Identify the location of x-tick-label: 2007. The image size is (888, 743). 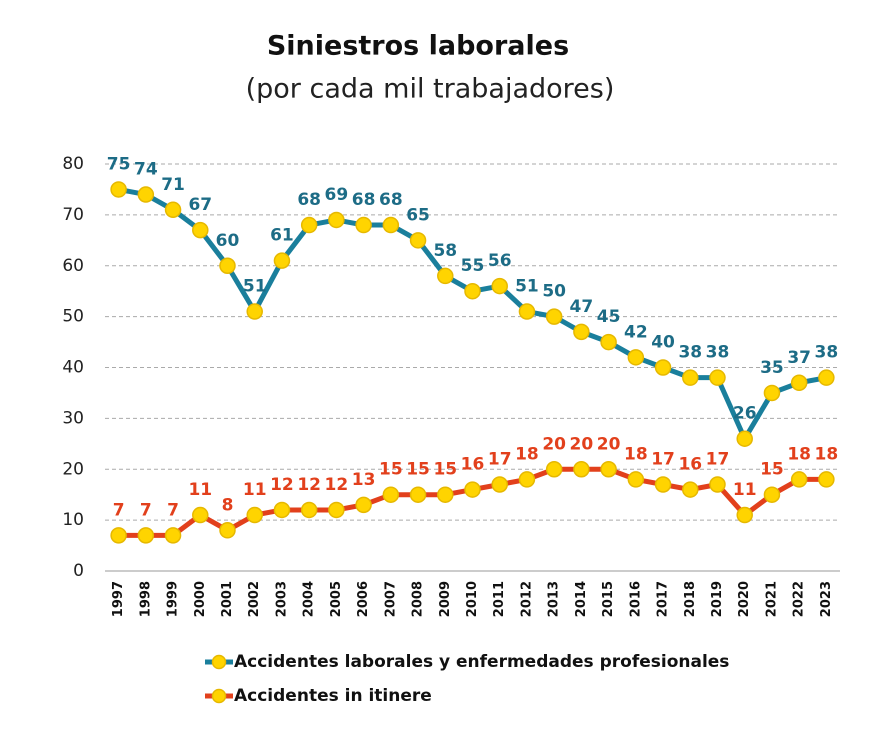
(390, 599).